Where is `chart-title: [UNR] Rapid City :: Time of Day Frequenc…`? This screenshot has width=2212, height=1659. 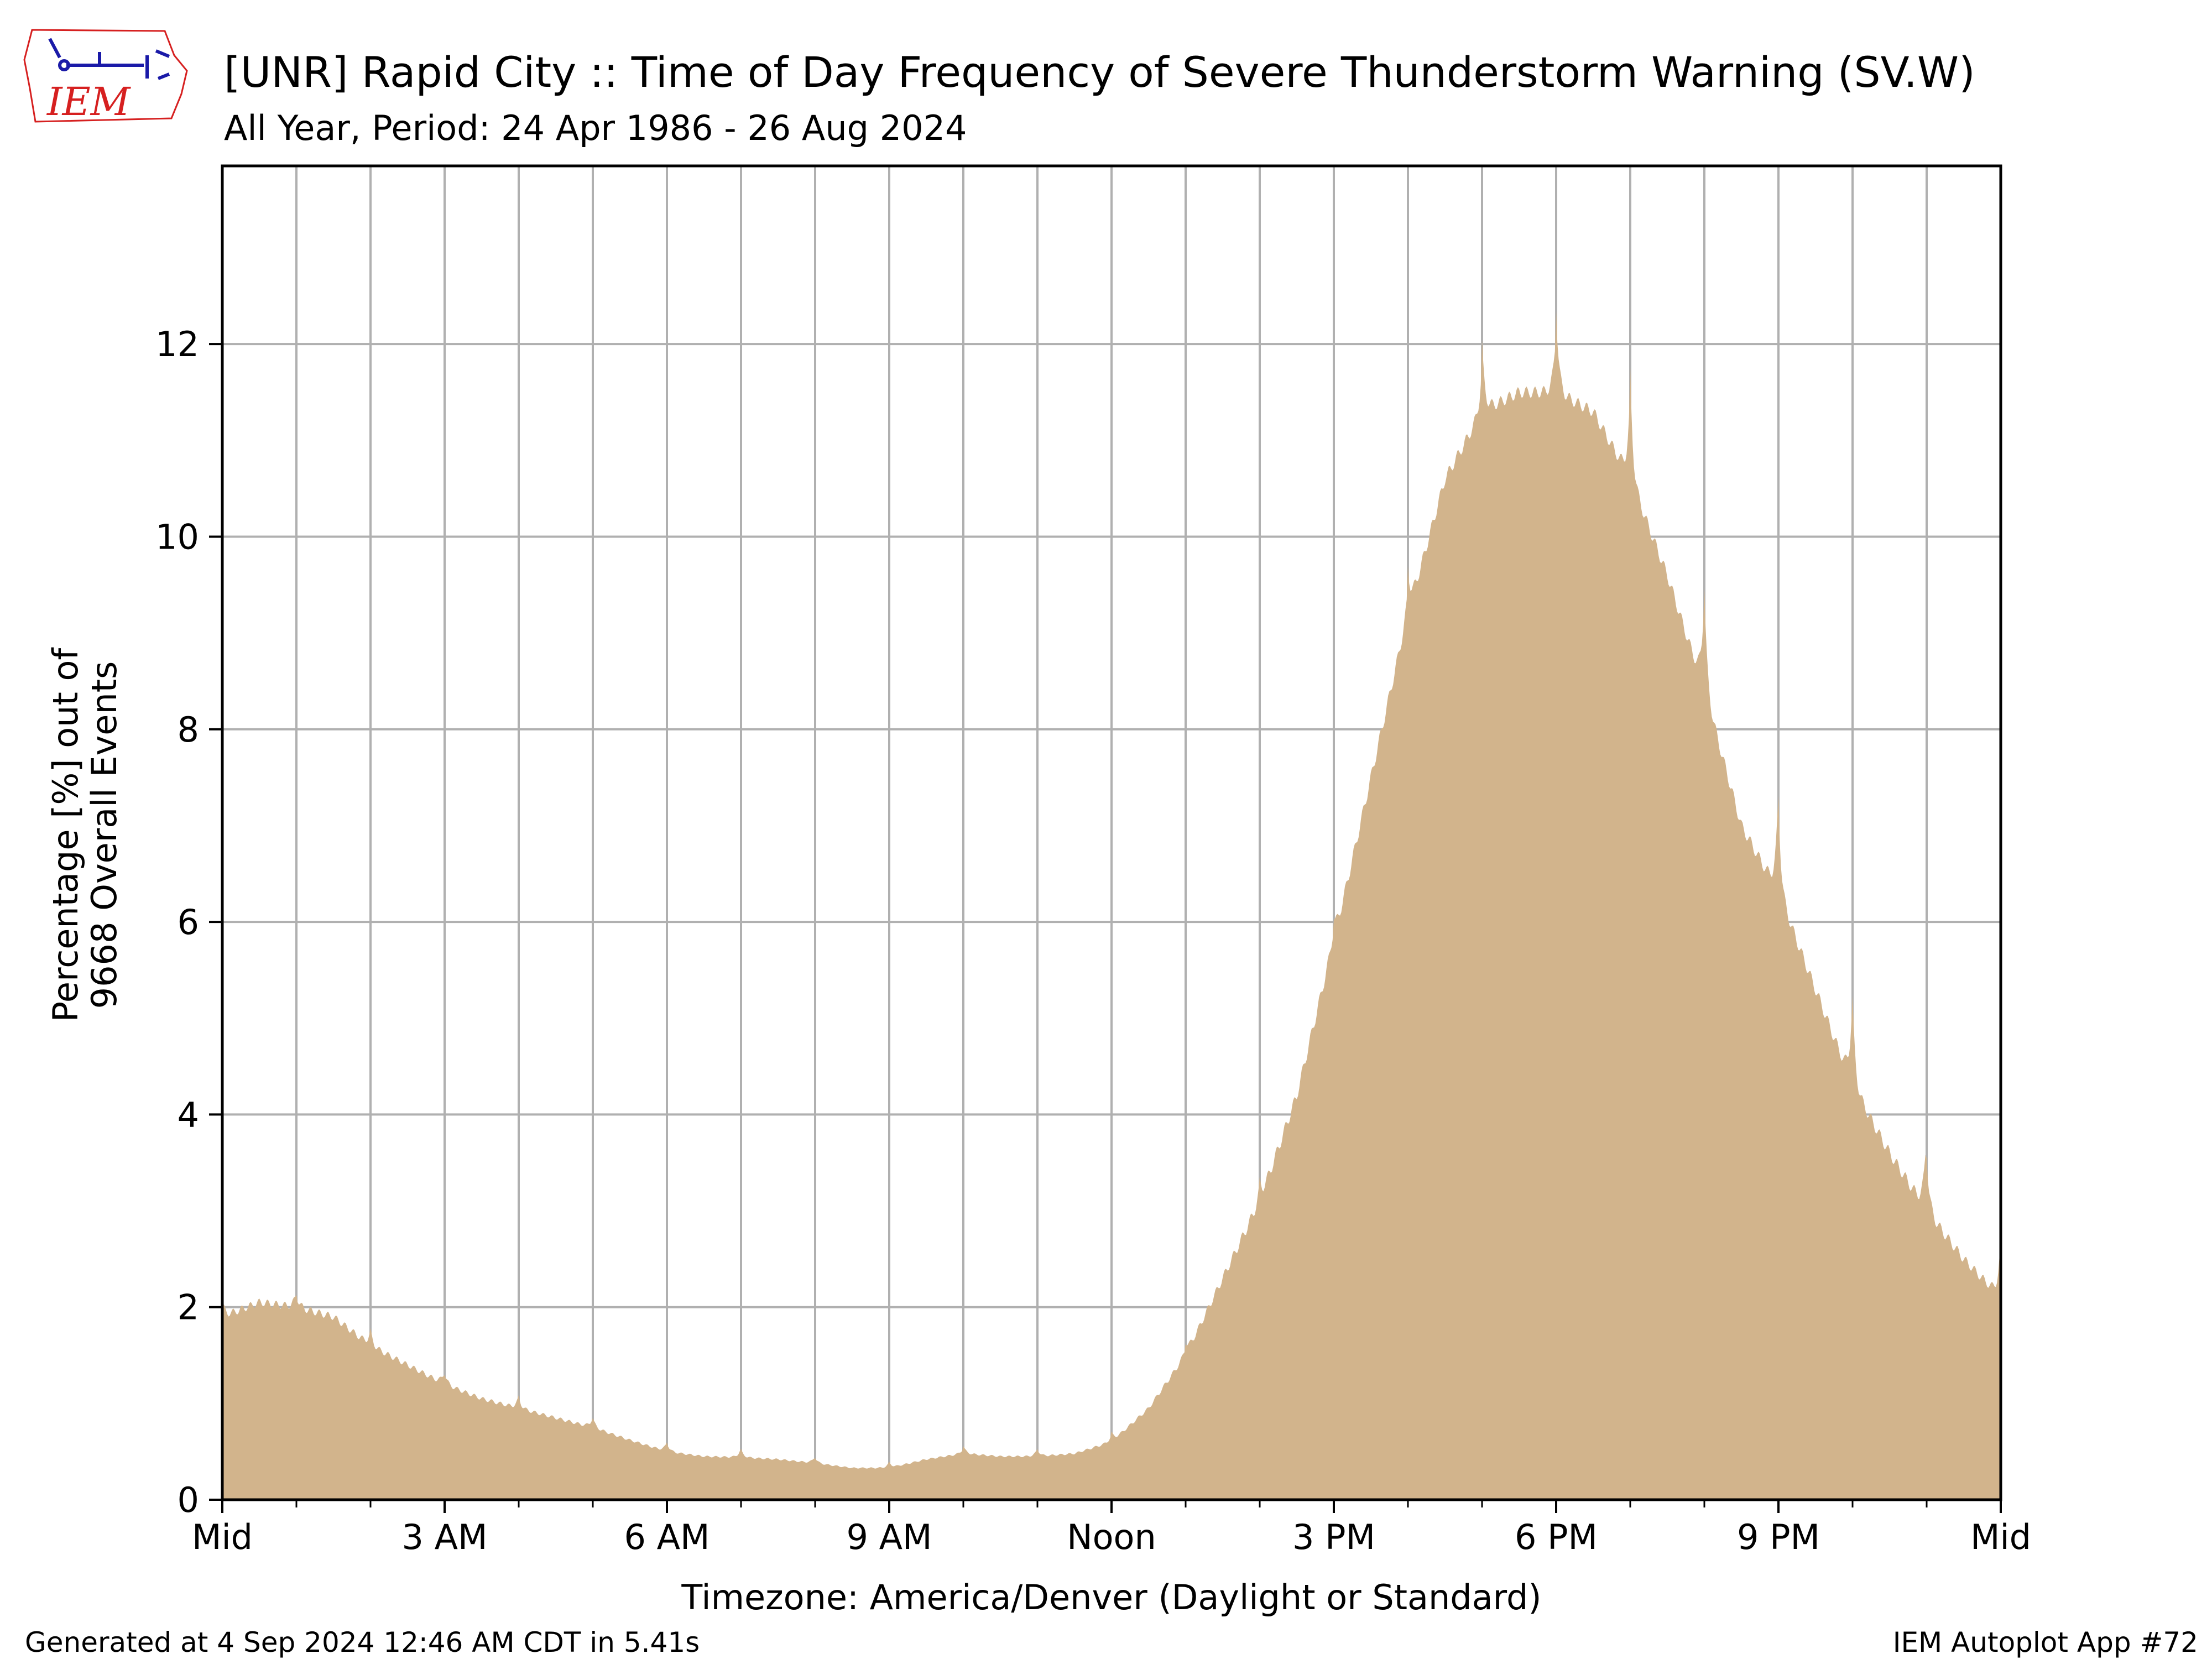 chart-title: [UNR] Rapid City :: Time of Day Frequenc… is located at coordinates (1099, 73).